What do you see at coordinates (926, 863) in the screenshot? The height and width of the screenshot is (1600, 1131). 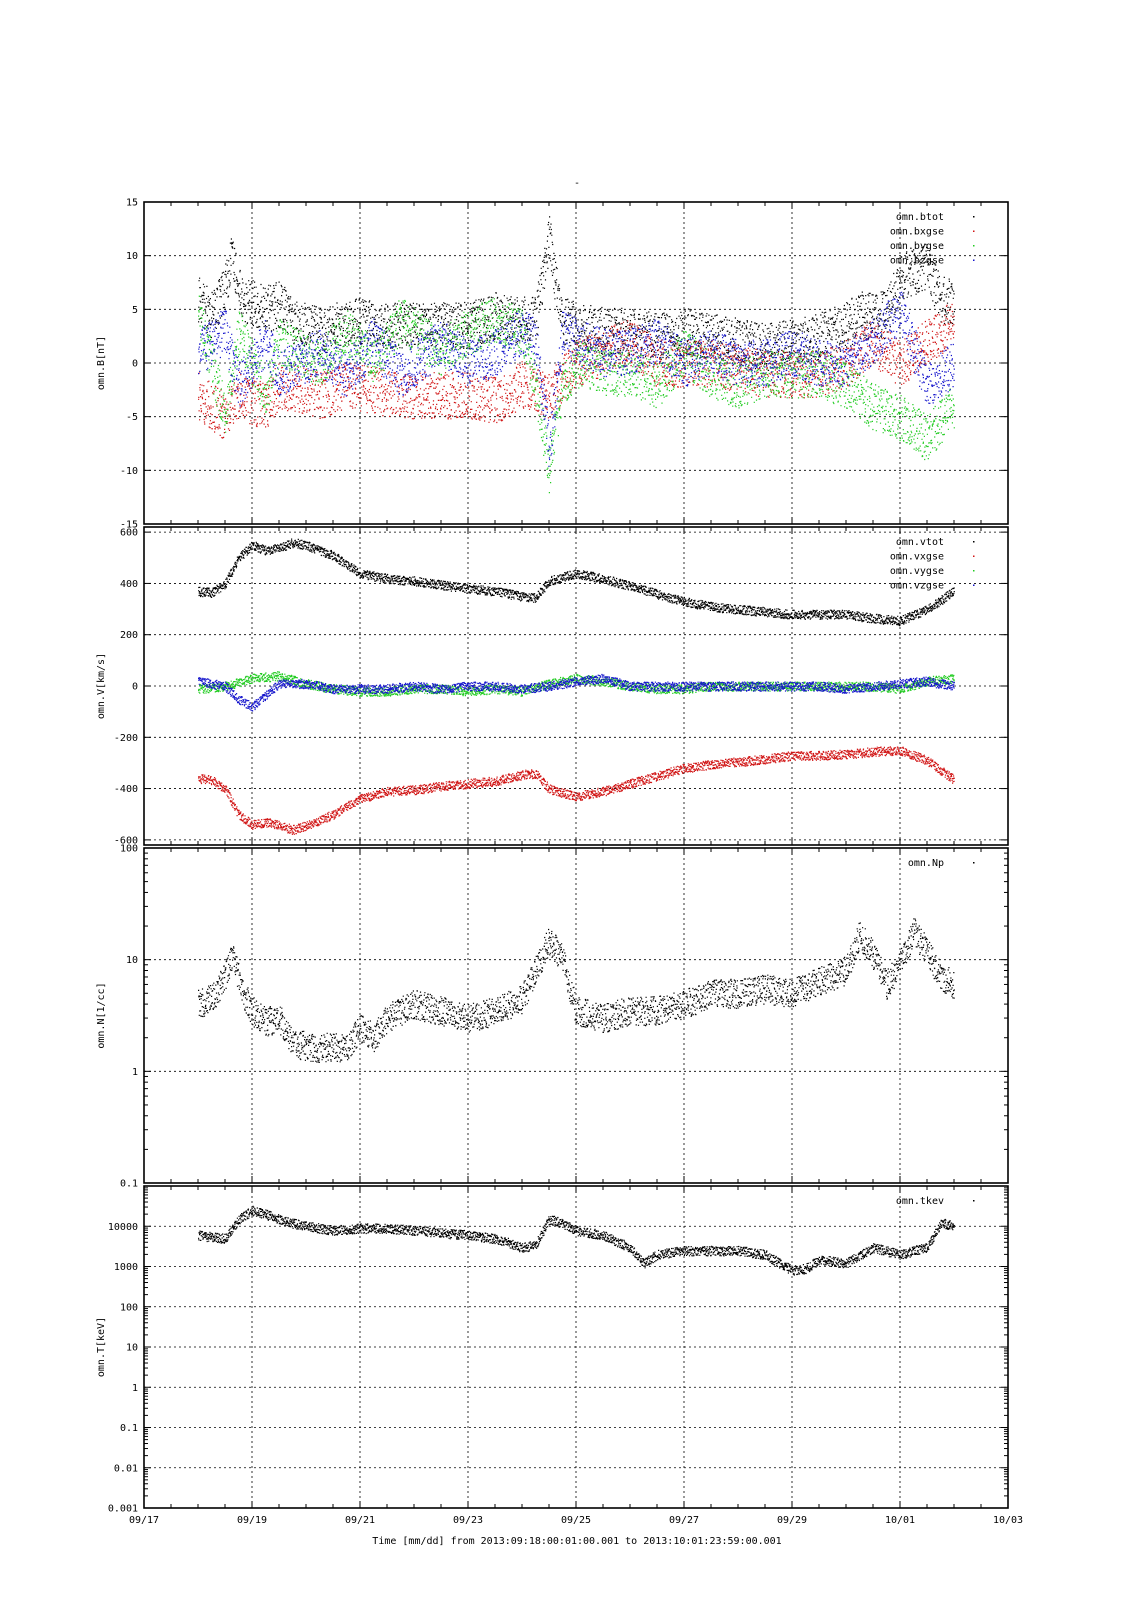 I see `legend-label: omn.Np` at bounding box center [926, 863].